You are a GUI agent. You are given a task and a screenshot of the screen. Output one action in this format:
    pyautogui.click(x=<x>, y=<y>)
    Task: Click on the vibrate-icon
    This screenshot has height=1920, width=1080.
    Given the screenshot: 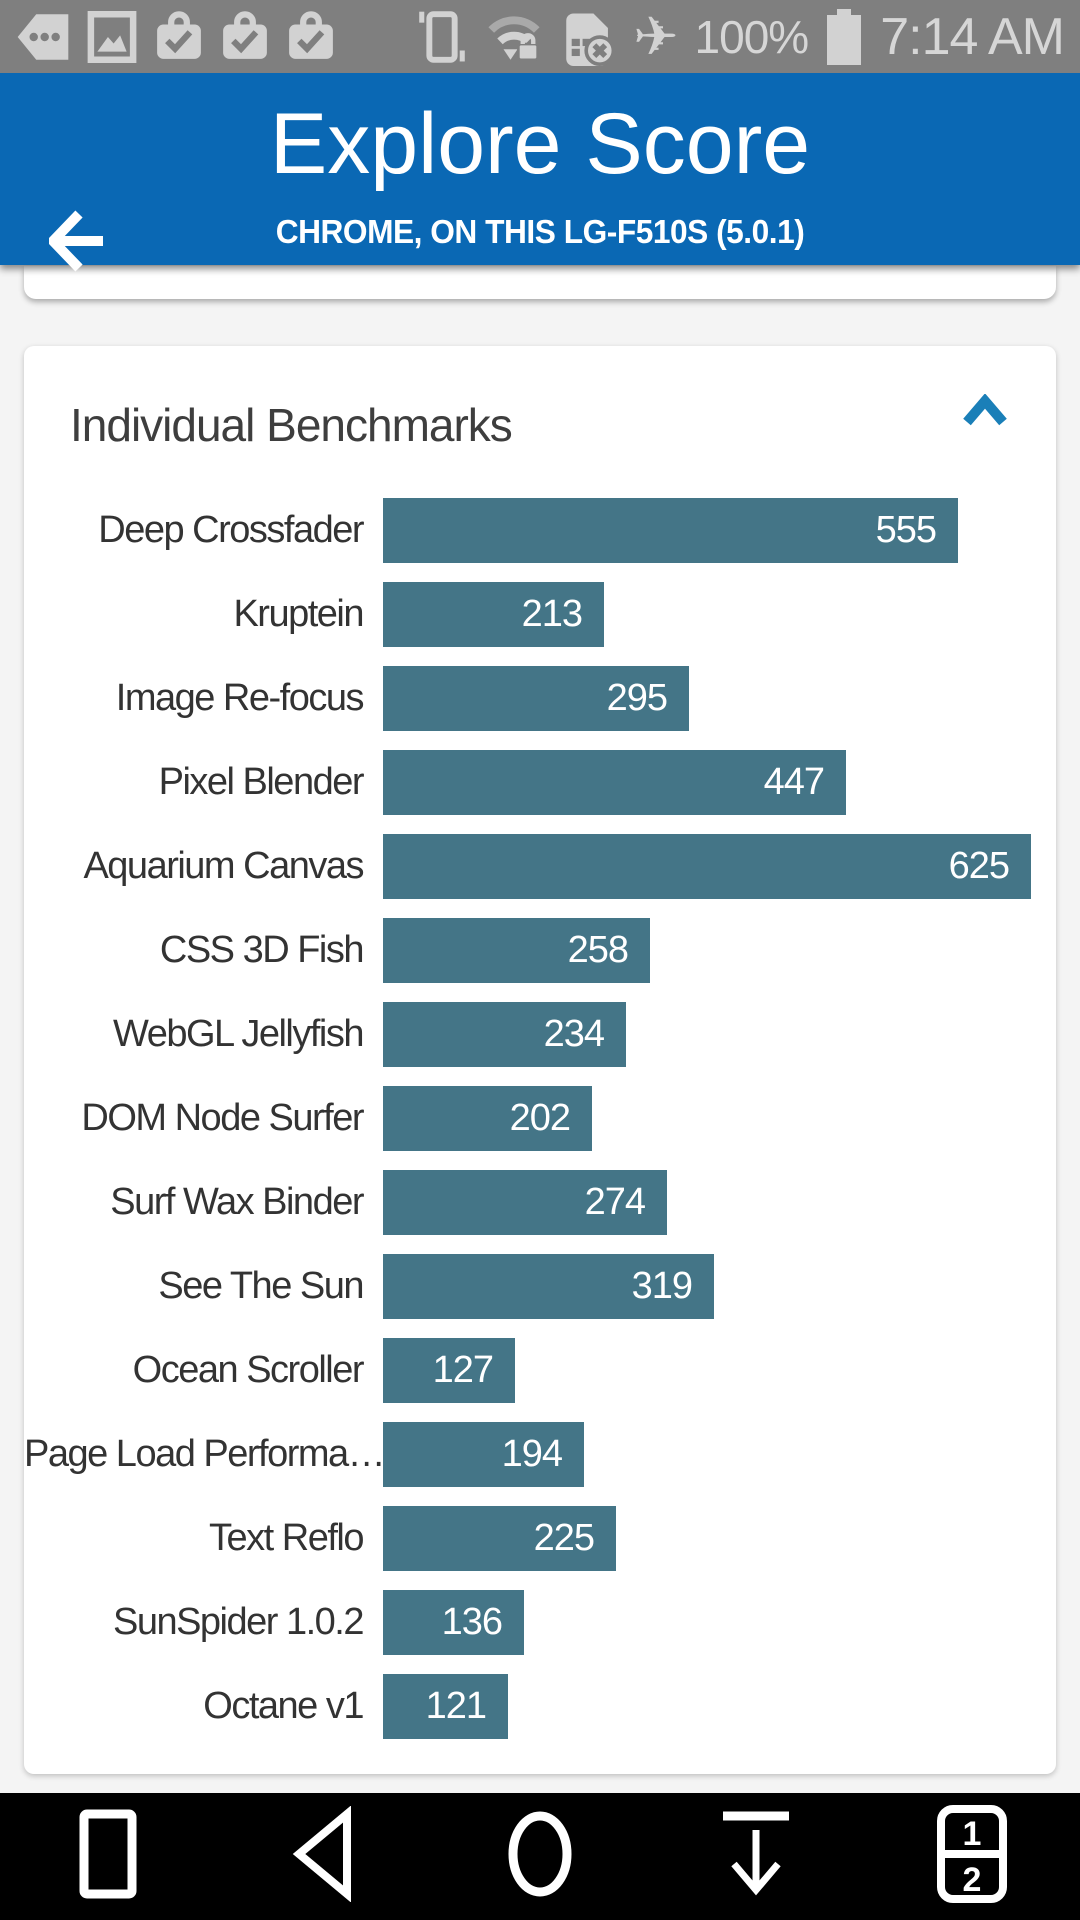 What is the action you would take?
    pyautogui.click(x=442, y=37)
    